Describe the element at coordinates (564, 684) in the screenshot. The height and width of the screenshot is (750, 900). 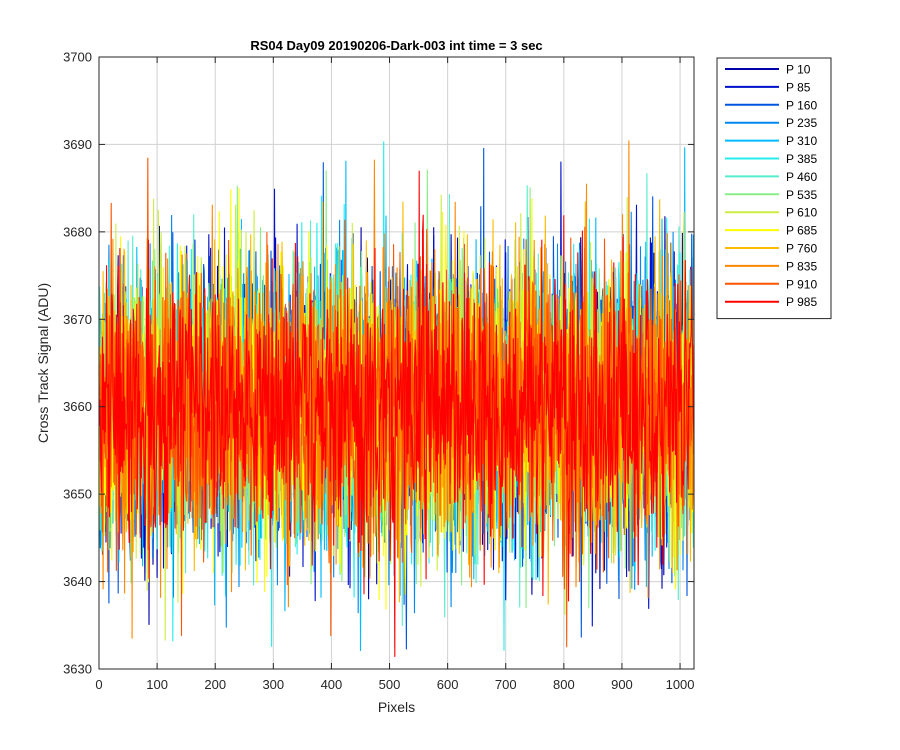
I see `x-tick-label: 800` at that location.